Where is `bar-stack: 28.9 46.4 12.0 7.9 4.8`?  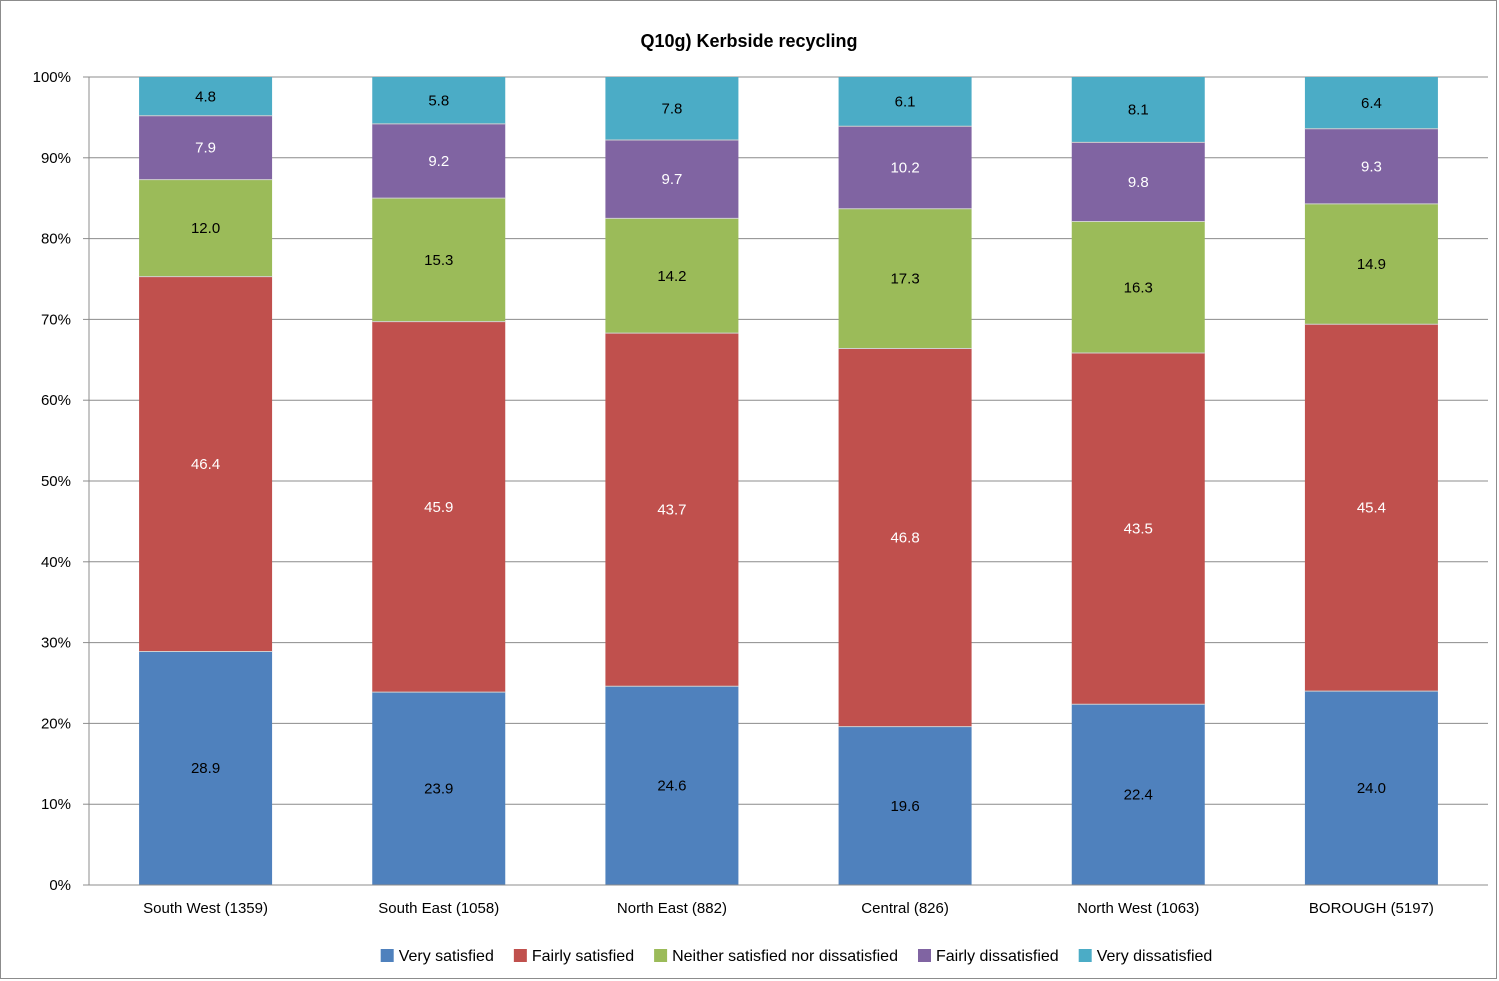 bar-stack: 28.9 46.4 12.0 7.9 4.8 is located at coordinates (206, 481).